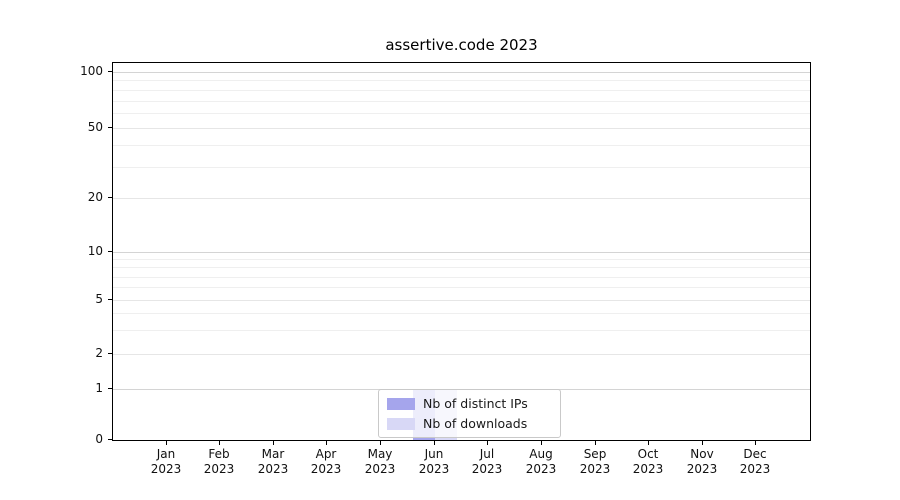  What do you see at coordinates (99, 299) in the screenshot?
I see `y-tick-label: 5` at bounding box center [99, 299].